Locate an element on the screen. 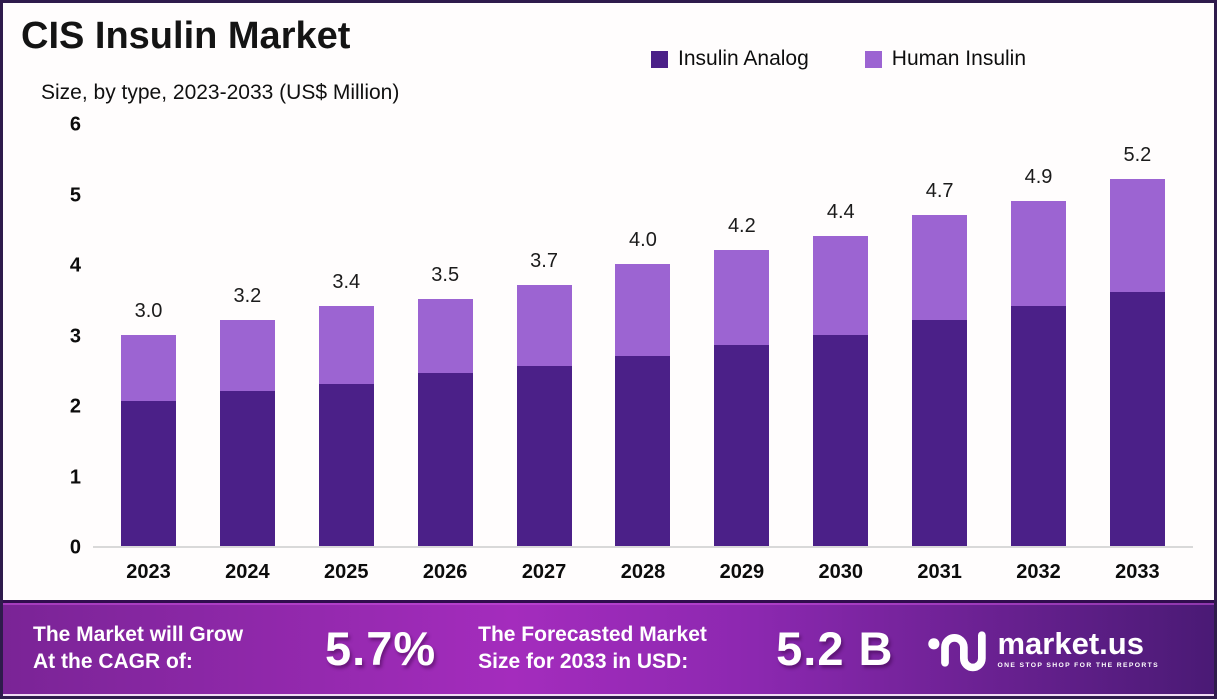 The width and height of the screenshot is (1217, 699). bar-total-label: 5.2 is located at coordinates (1137, 155).